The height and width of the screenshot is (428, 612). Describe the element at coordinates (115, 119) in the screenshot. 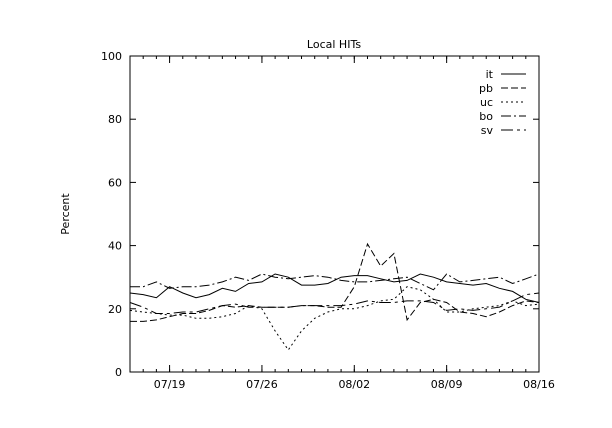

I see `y-tick-label: 80` at that location.